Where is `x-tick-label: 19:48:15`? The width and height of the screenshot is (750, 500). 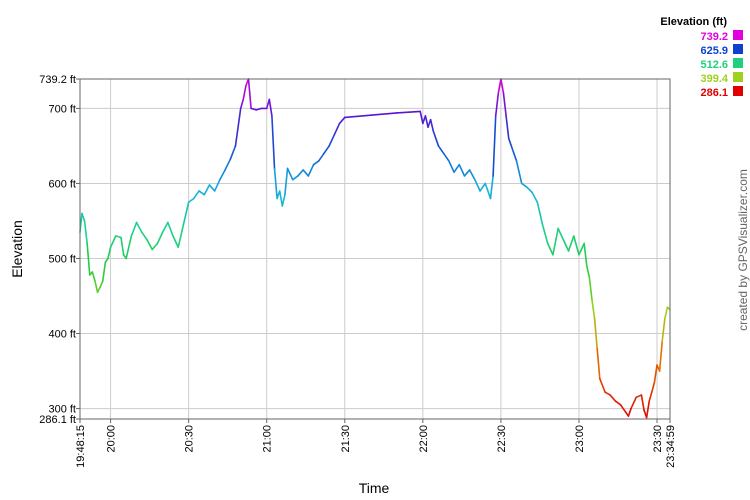
x-tick-label: 19:48:15 is located at coordinates (81, 446).